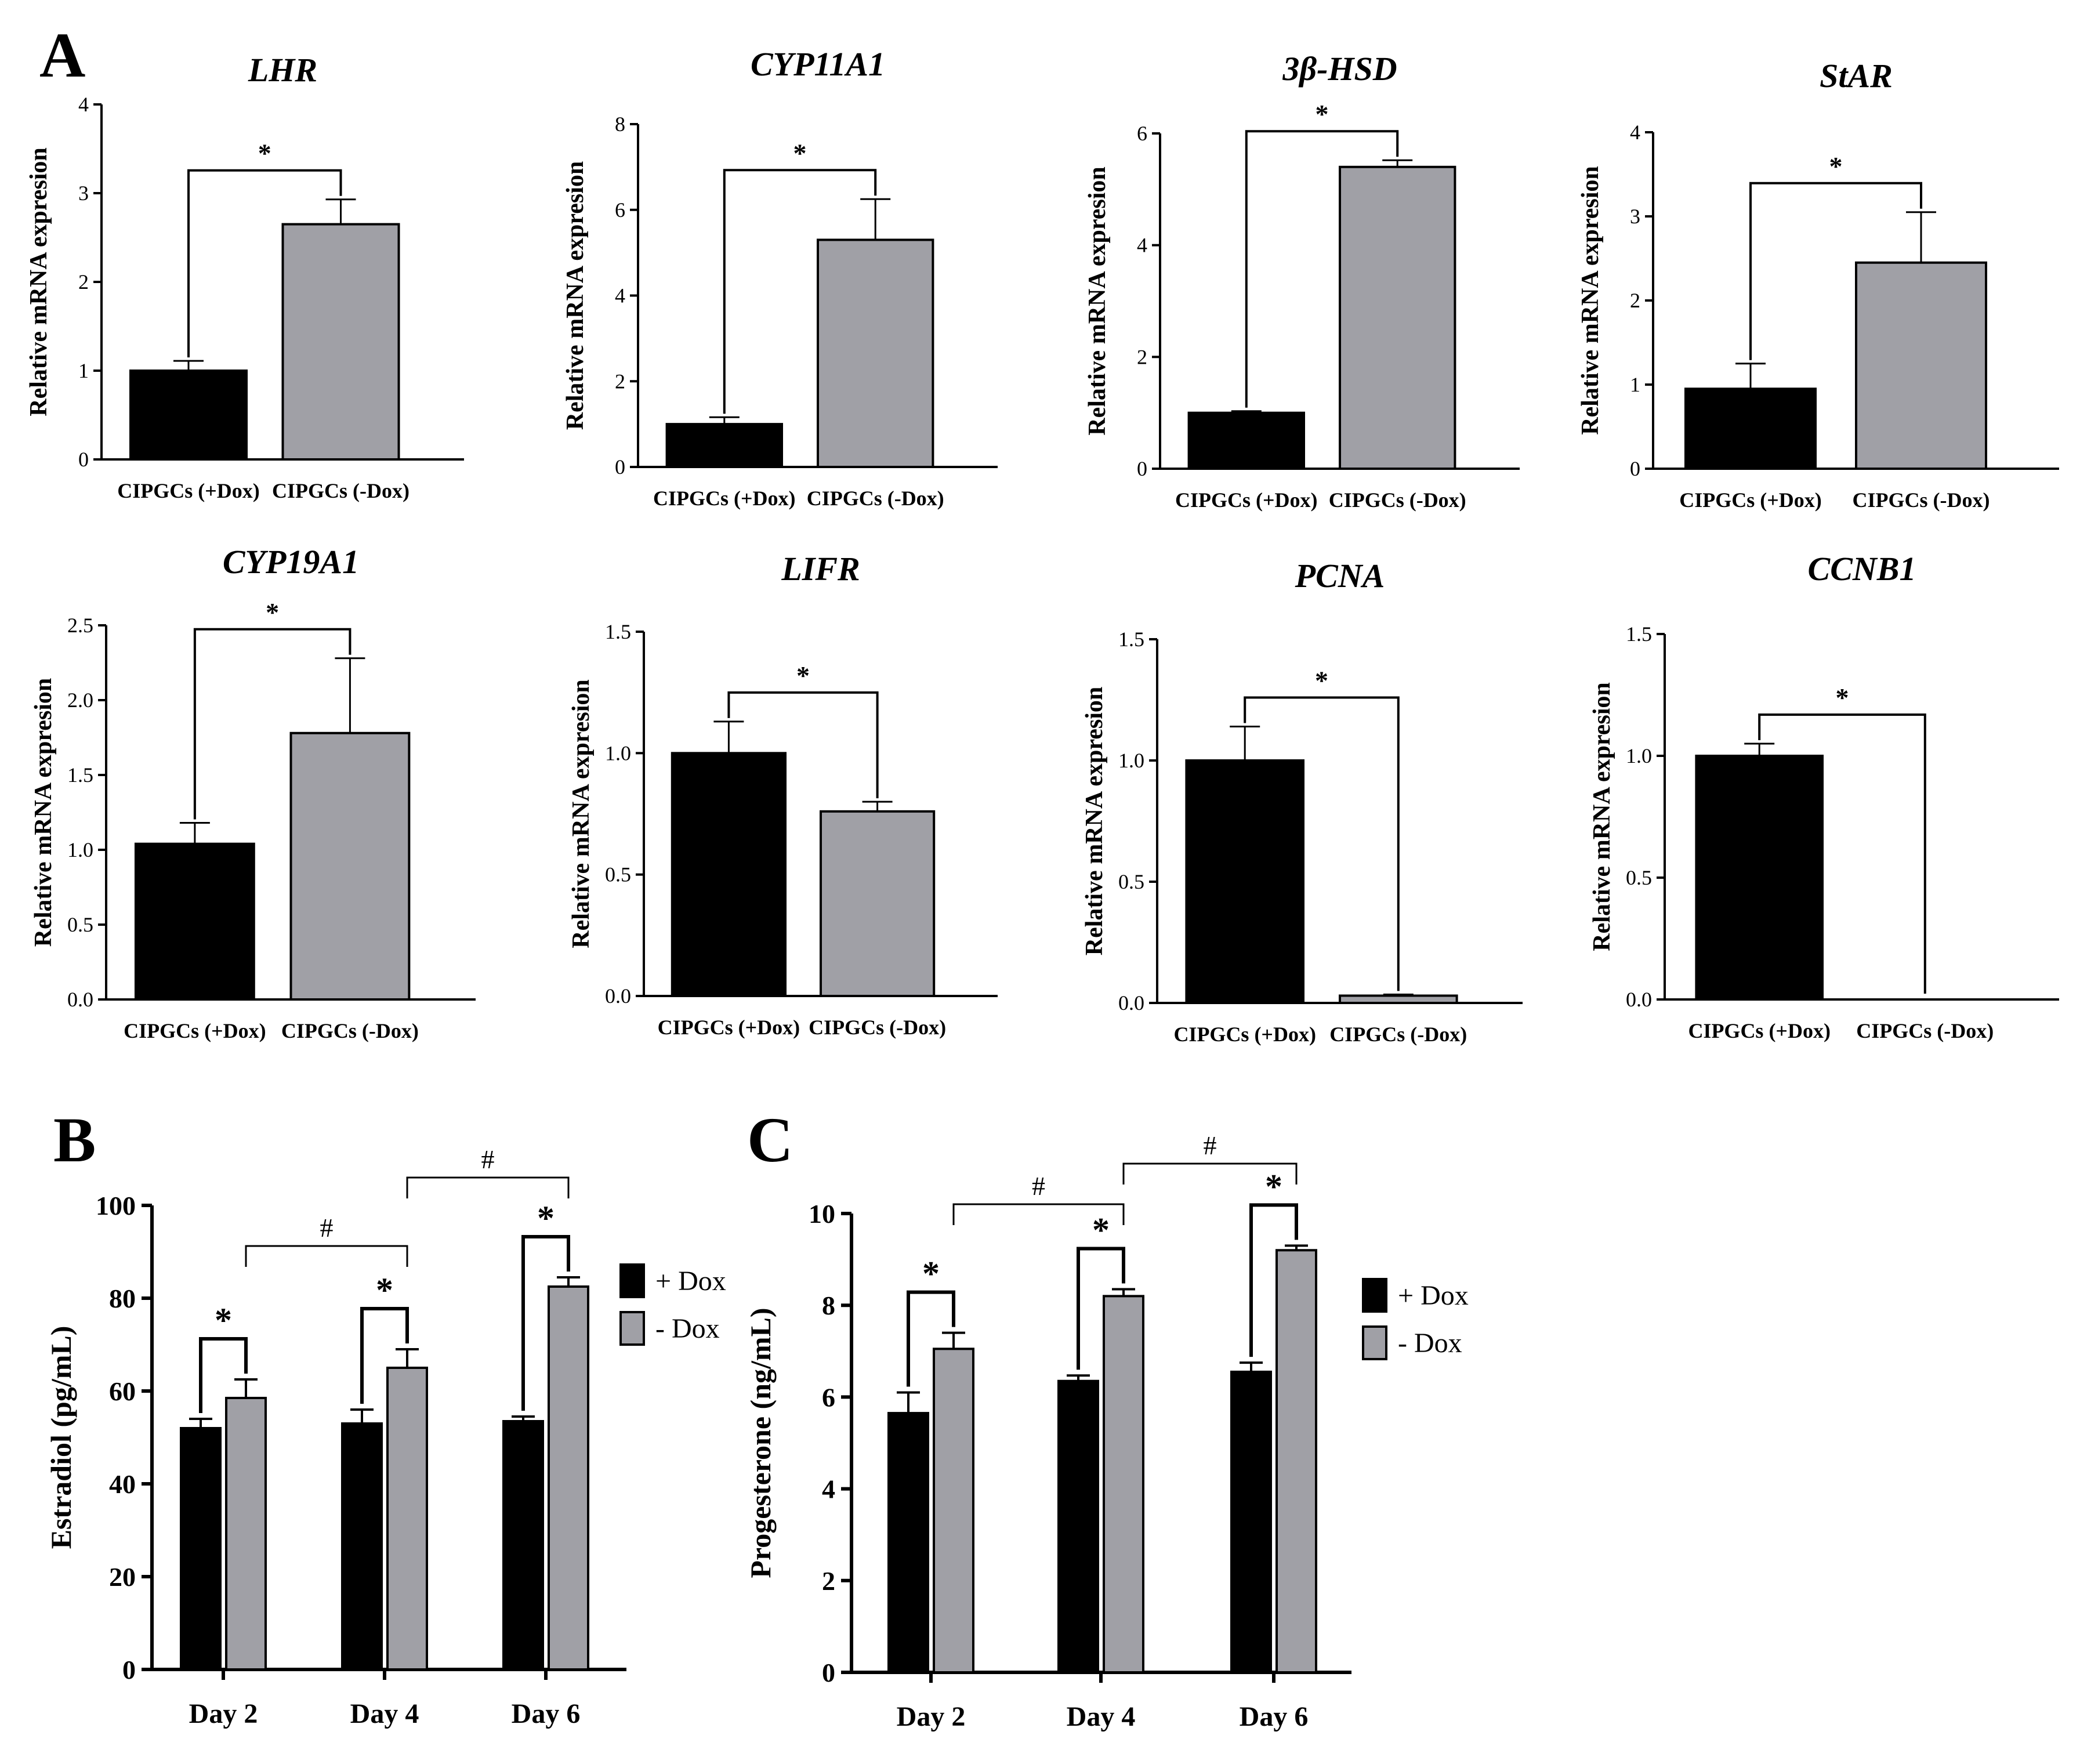 This screenshot has height=1764, width=2080. What do you see at coordinates (1862, 569) in the screenshot?
I see `chart-title: CCNB1` at bounding box center [1862, 569].